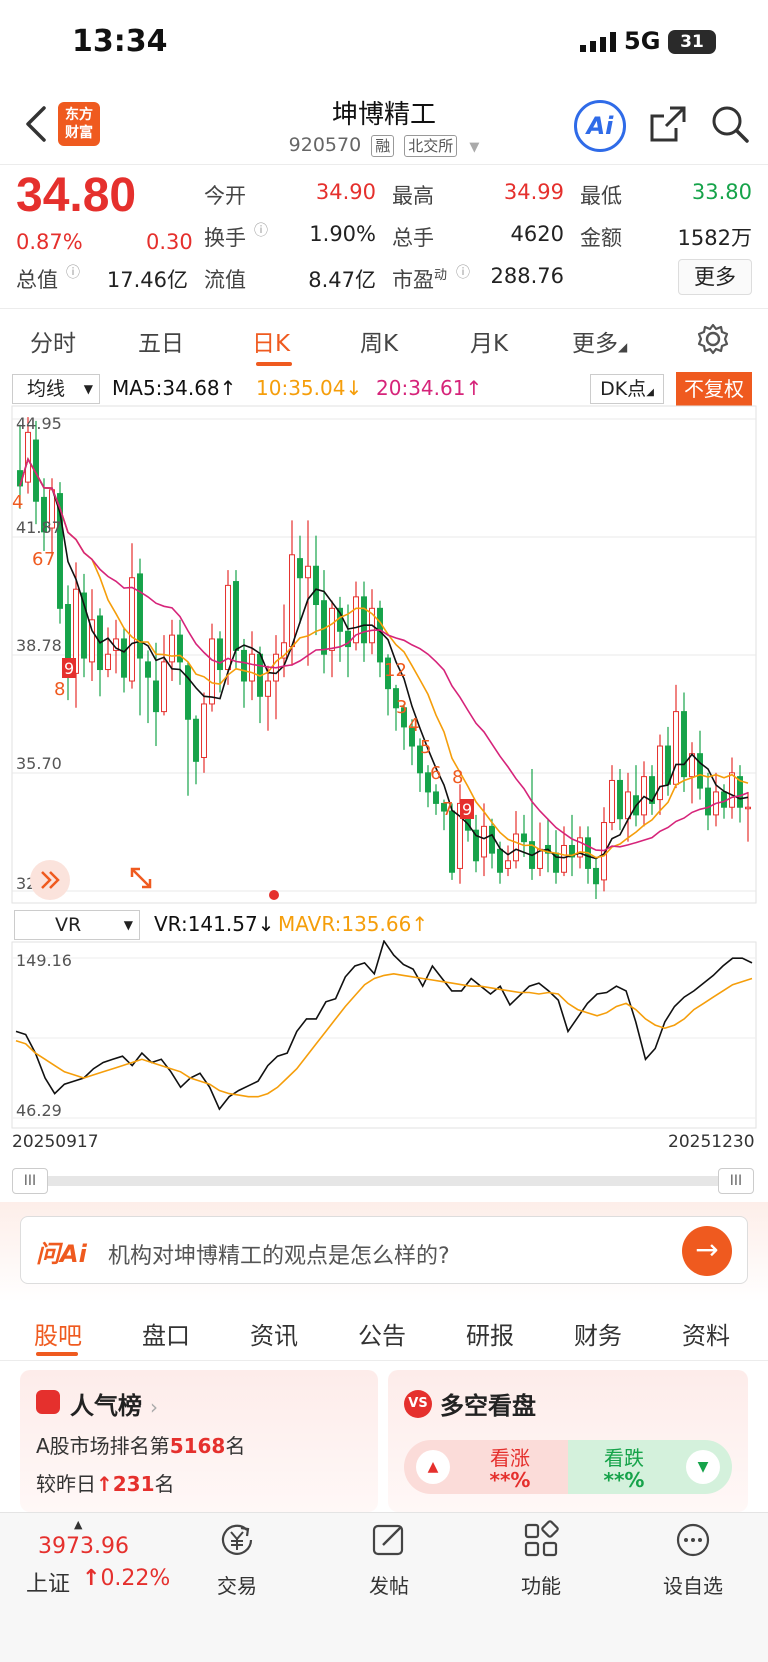 The image size is (768, 1662). What do you see at coordinates (707, 1251) in the screenshot?
I see `arrow-right-icon: →` at bounding box center [707, 1251].